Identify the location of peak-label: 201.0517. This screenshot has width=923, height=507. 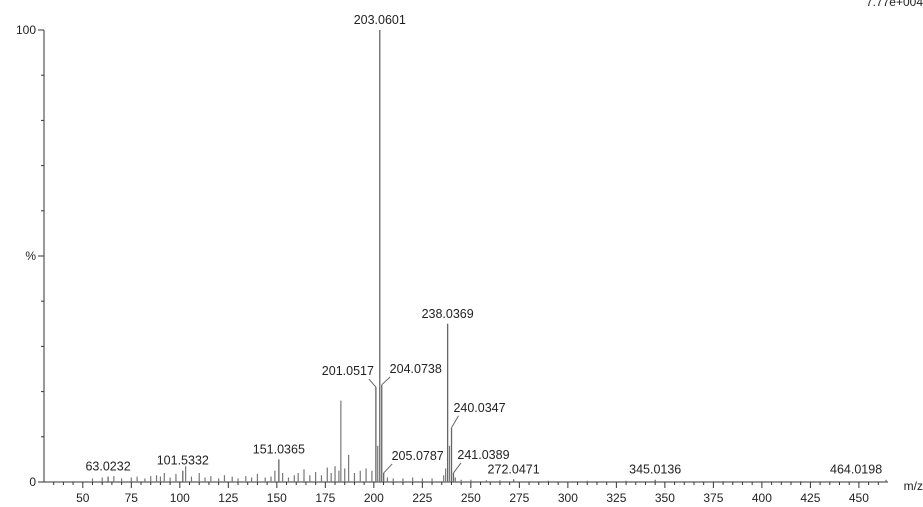
(348, 371).